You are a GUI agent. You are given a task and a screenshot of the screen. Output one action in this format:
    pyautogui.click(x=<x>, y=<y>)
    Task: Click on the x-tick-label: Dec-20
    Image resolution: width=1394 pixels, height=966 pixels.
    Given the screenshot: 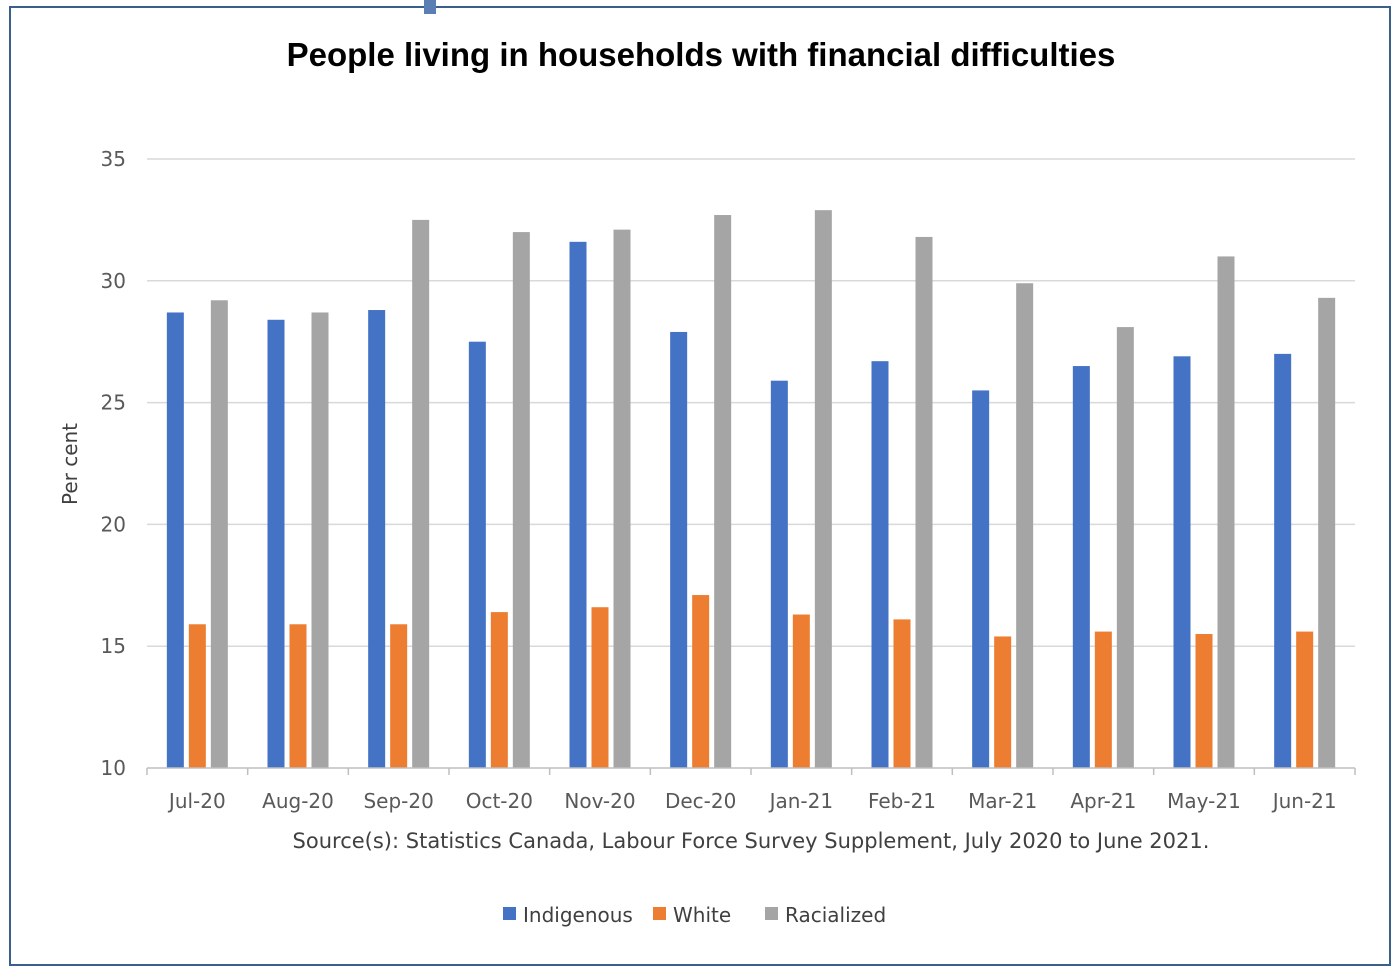 What is the action you would take?
    pyautogui.click(x=700, y=801)
    